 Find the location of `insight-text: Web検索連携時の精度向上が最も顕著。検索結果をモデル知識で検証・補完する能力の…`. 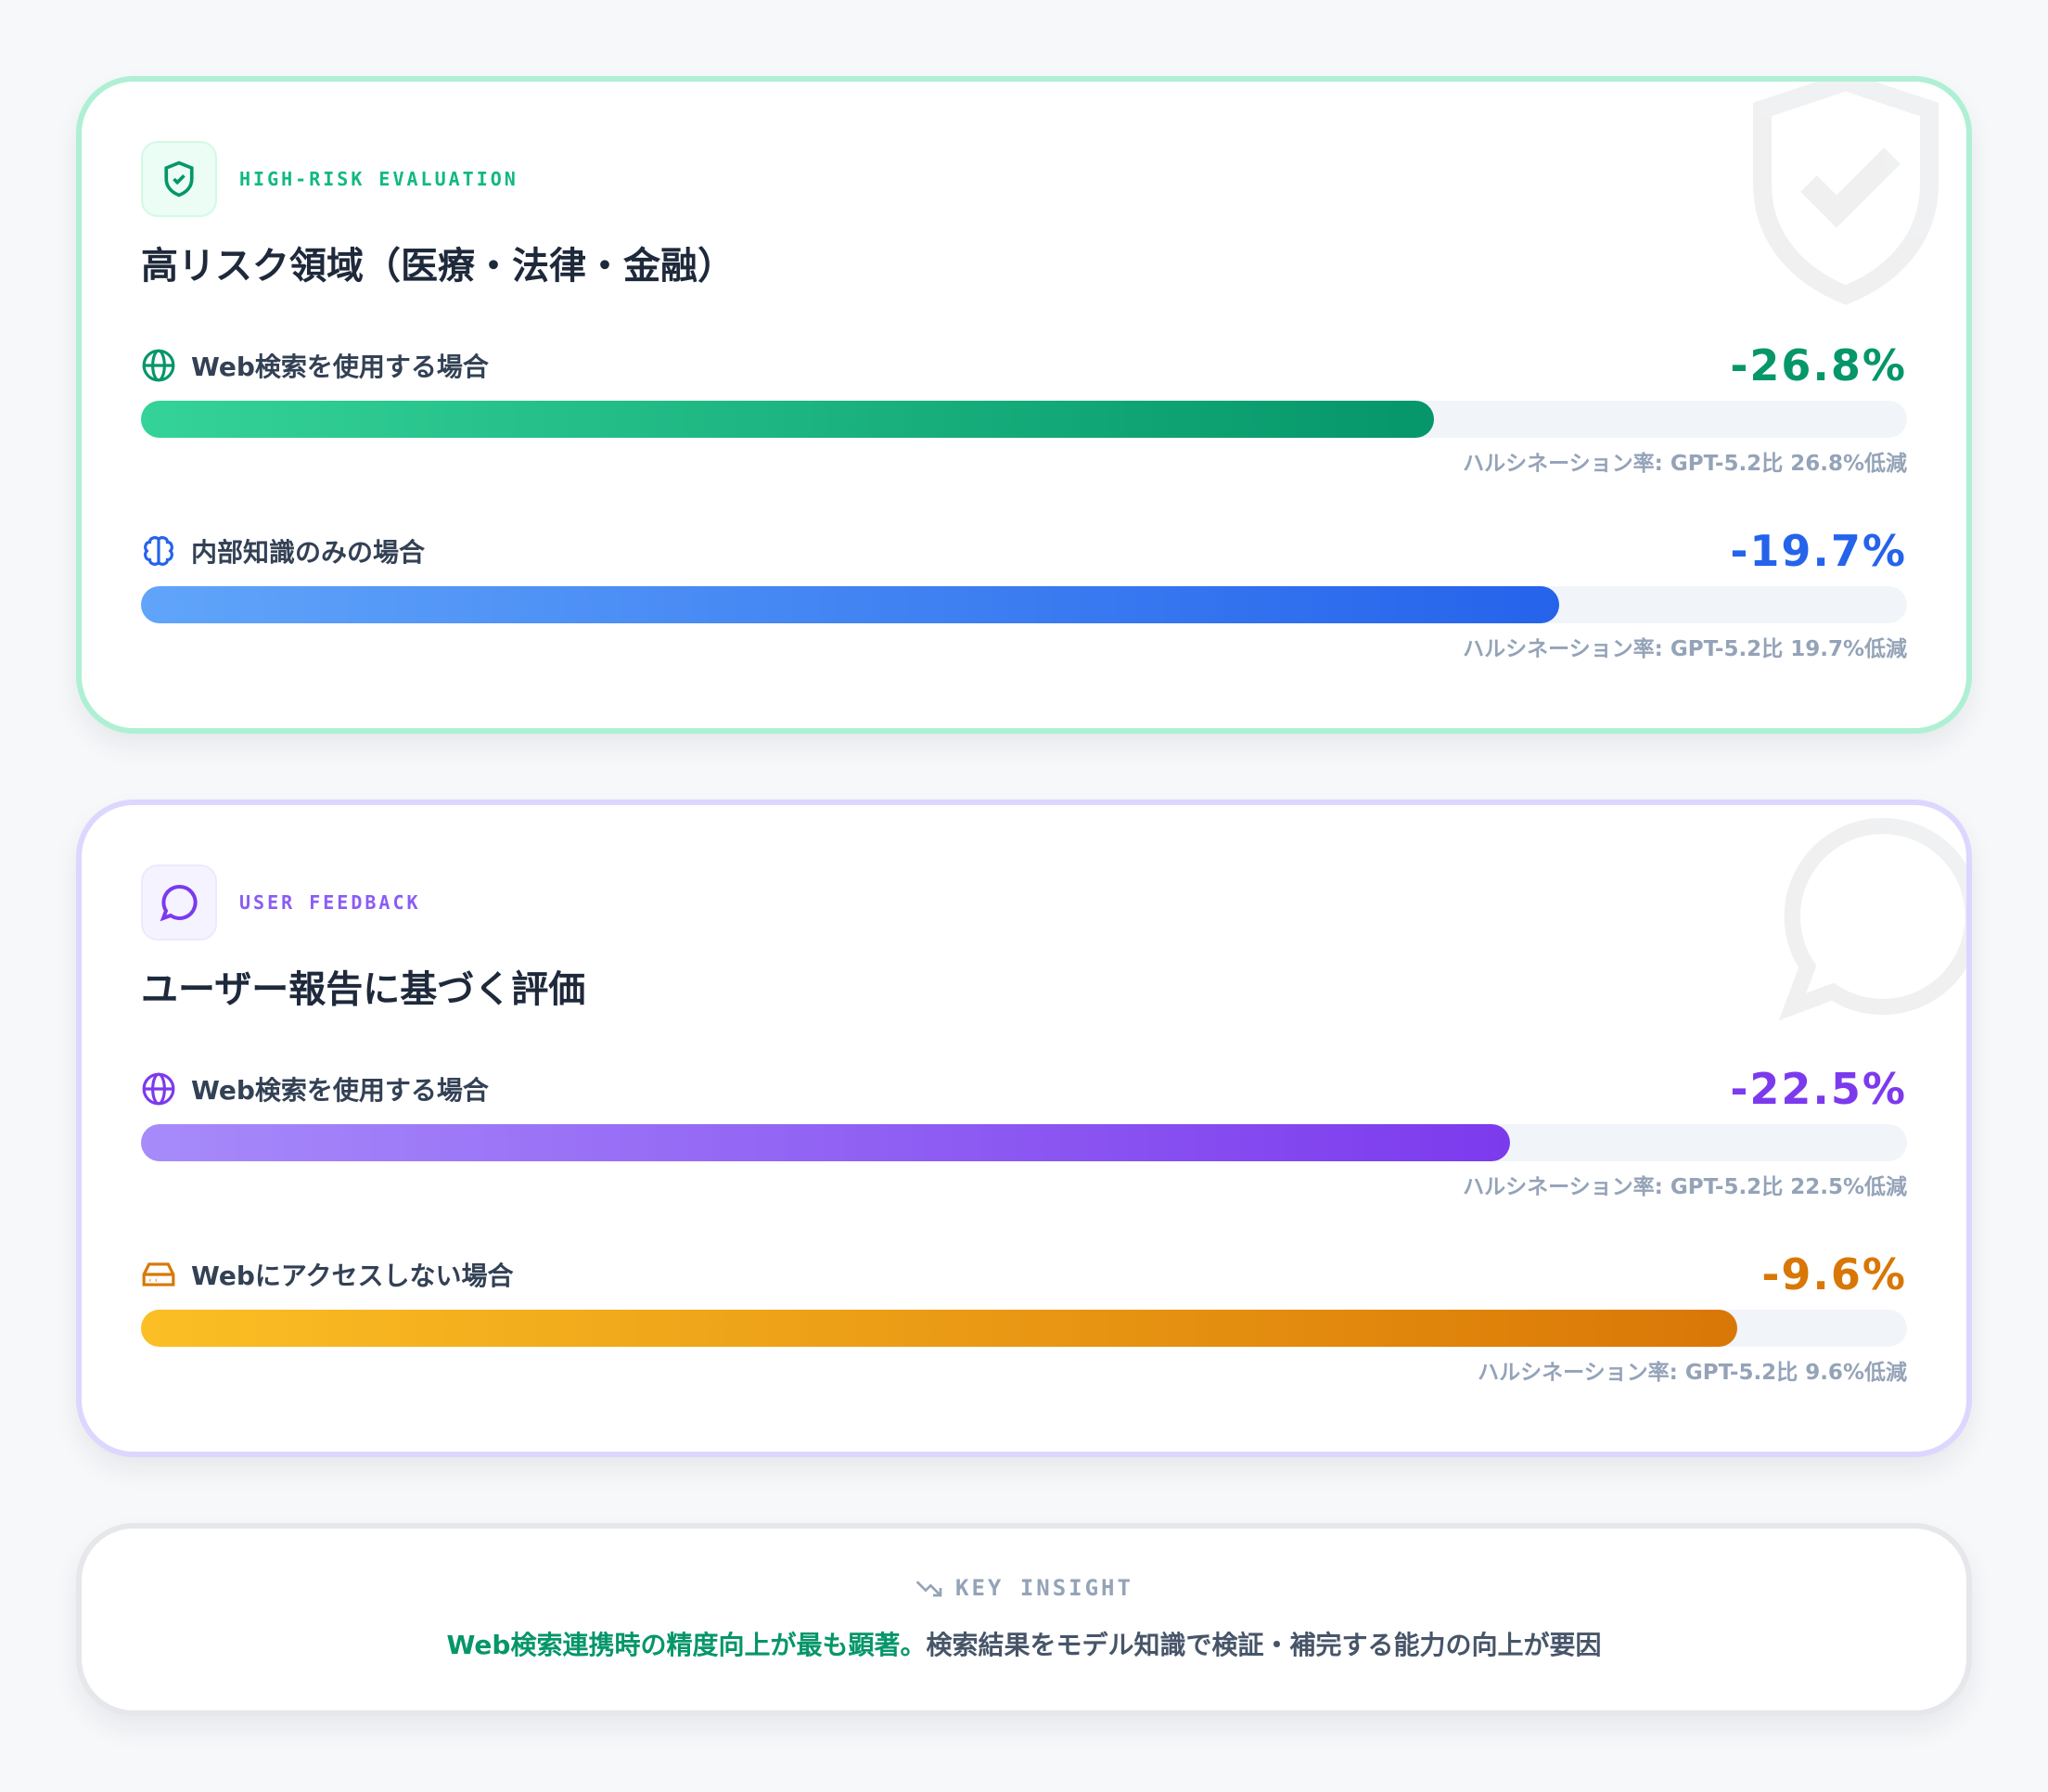

insight-text: Web検索連携時の精度向上が最も顕著。検索結果をモデル知識で検証・補完する能力の… is located at coordinates (1024, 1643).